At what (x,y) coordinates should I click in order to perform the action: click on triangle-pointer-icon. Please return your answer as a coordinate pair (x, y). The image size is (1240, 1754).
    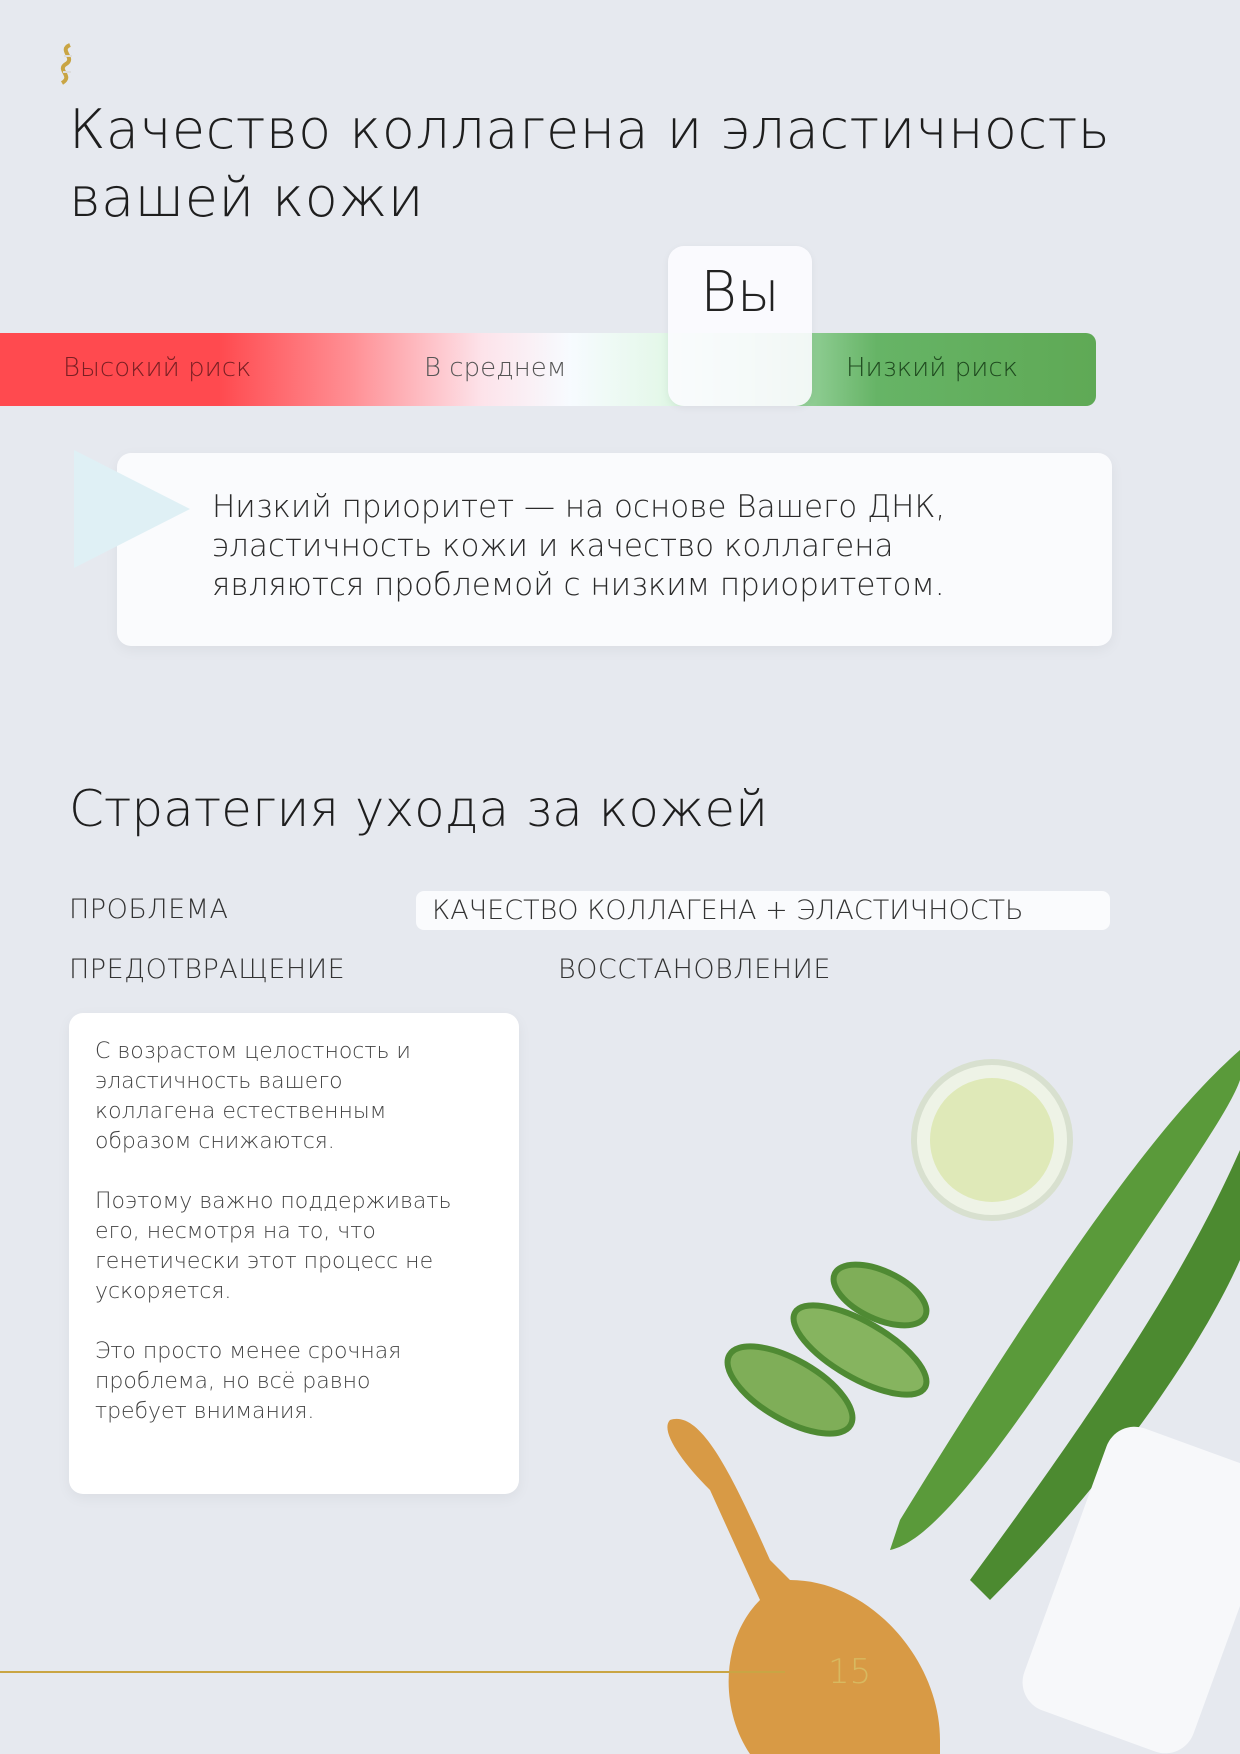
    Looking at the image, I should click on (132, 509).